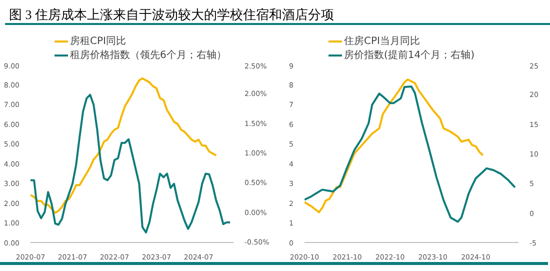  What do you see at coordinates (409, 55) in the screenshot?
I see `legend-label: 房价指数(提前14个月；右轴)` at bounding box center [409, 55].